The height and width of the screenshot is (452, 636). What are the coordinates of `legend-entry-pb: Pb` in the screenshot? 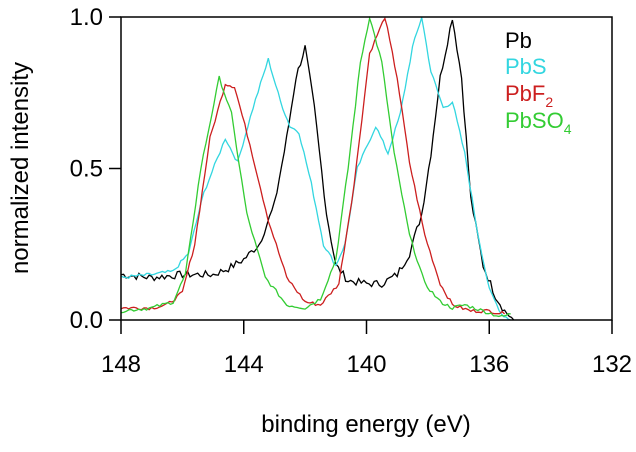 It's located at (518, 40).